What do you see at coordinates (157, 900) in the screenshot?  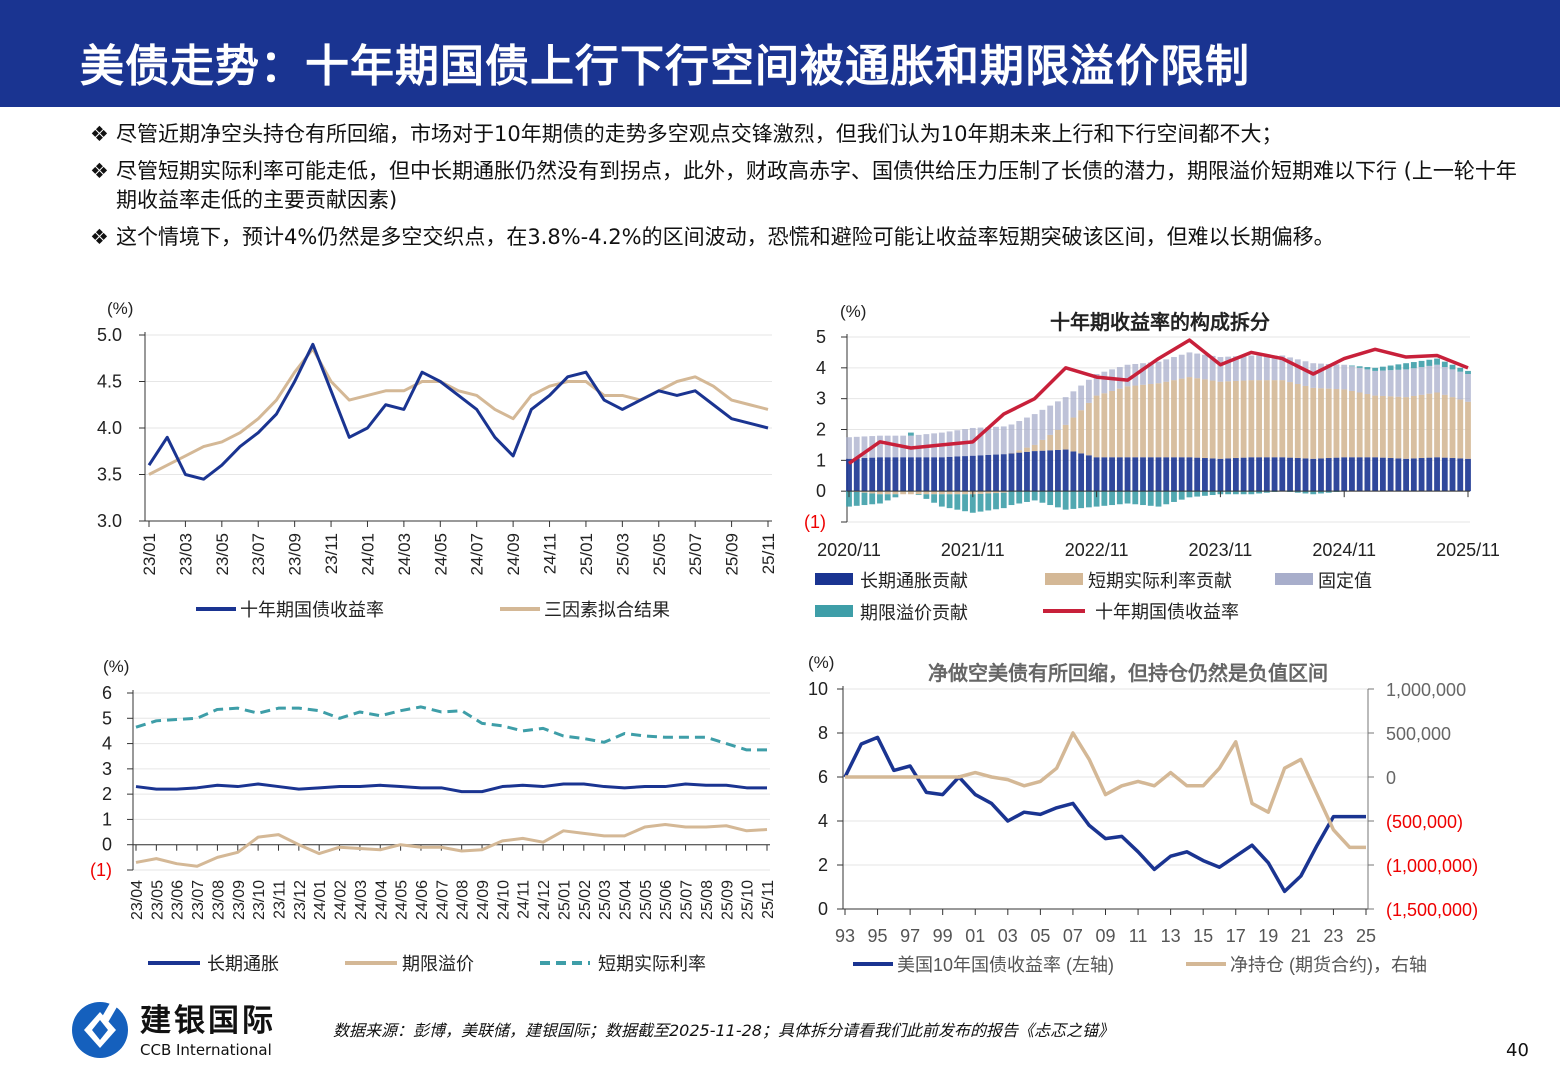 I see `x-tick-label: 23/05` at bounding box center [157, 900].